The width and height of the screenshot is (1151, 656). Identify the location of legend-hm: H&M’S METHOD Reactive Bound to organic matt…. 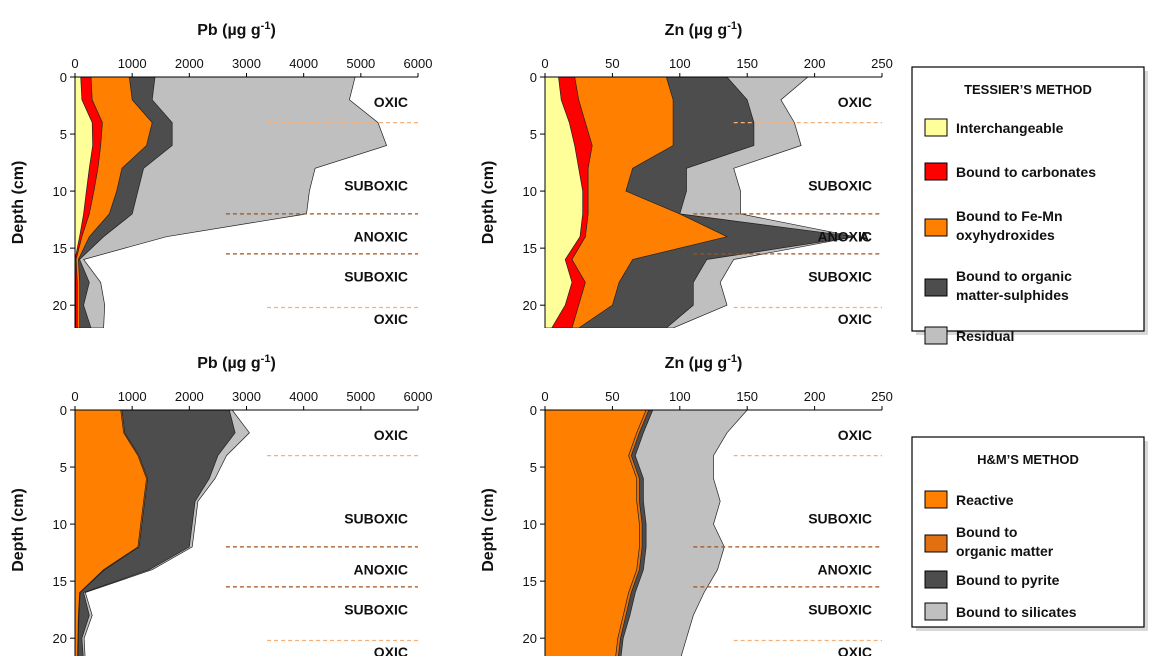
(1029, 533).